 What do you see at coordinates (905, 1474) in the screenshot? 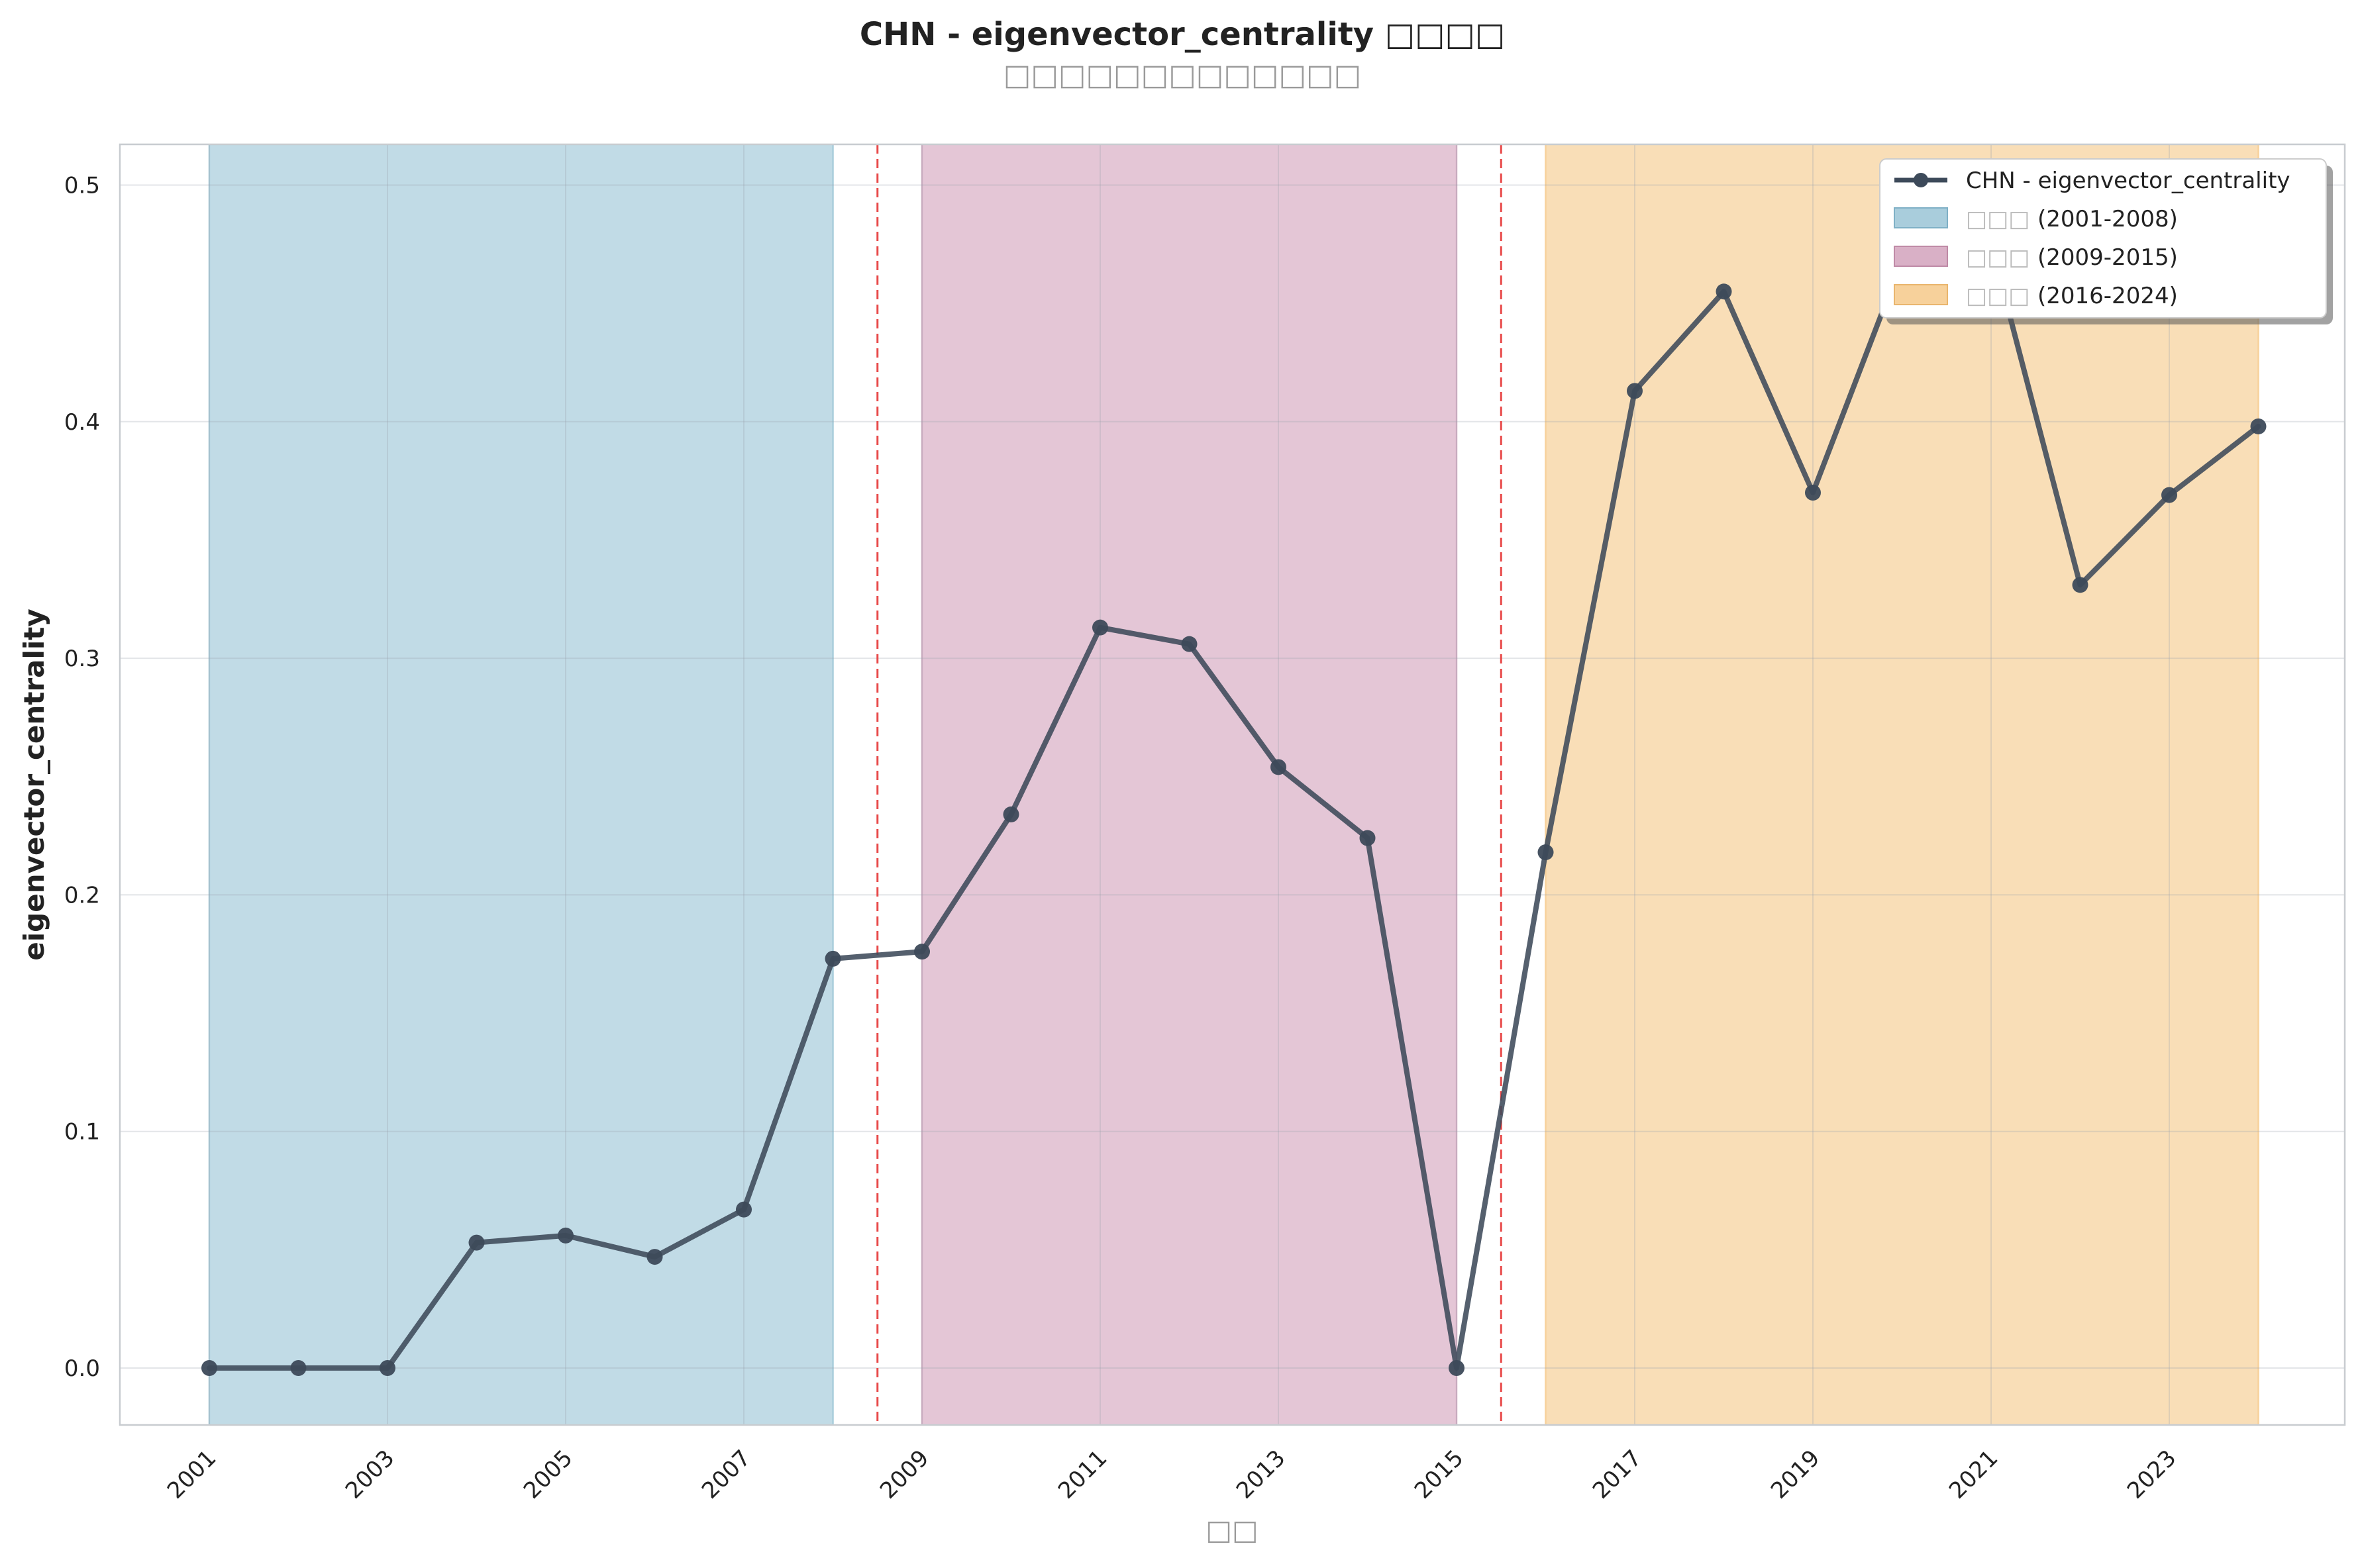
I see `x-tick-label: 2009` at bounding box center [905, 1474].